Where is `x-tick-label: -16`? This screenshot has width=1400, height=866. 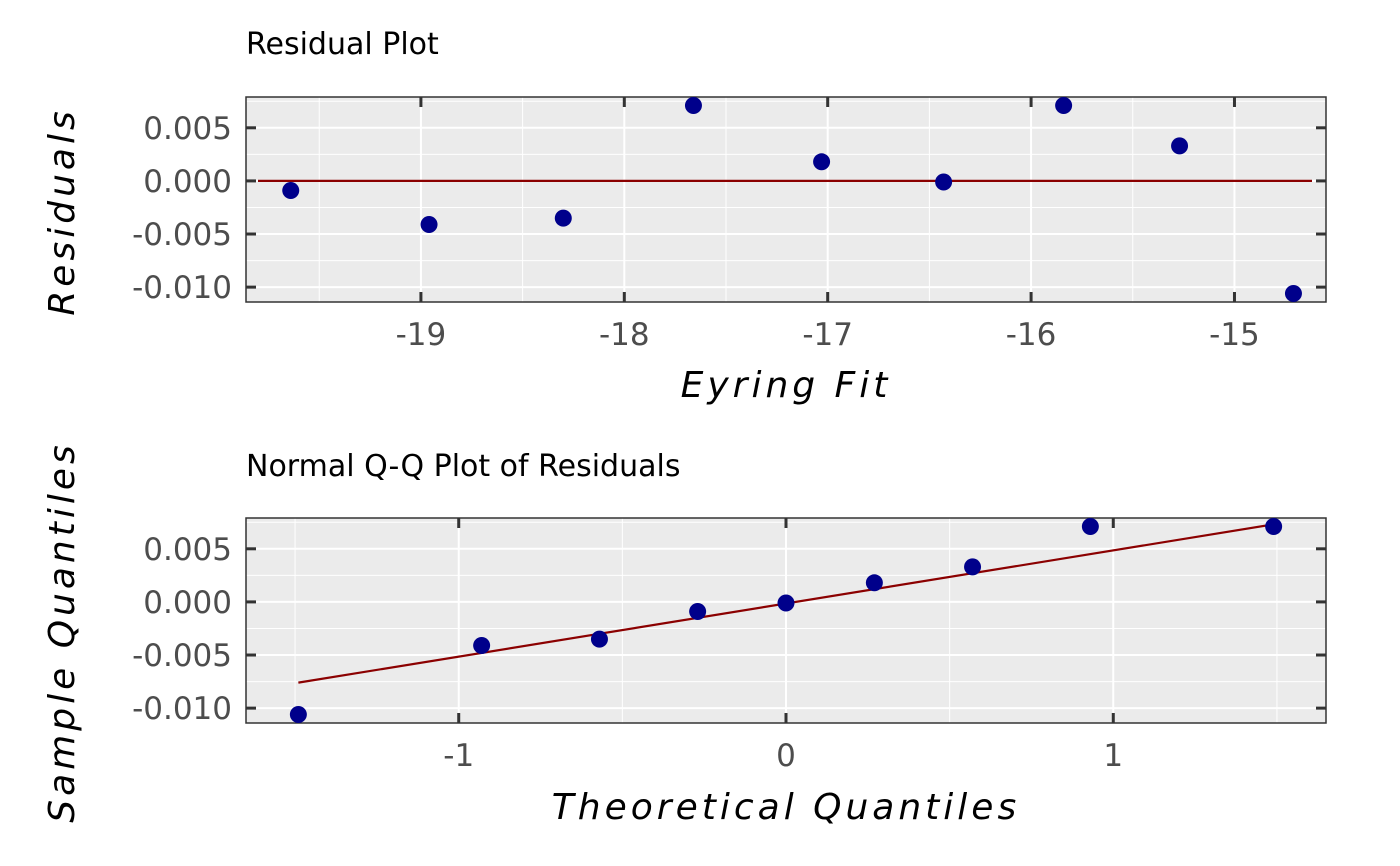
x-tick-label: -16 is located at coordinates (1031, 335).